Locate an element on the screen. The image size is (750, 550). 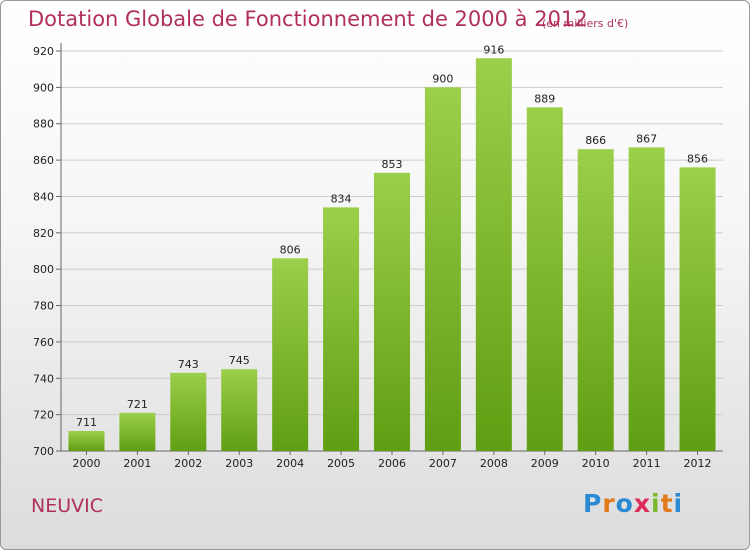
x-tick-label-2000: 2000 is located at coordinates (86, 463).